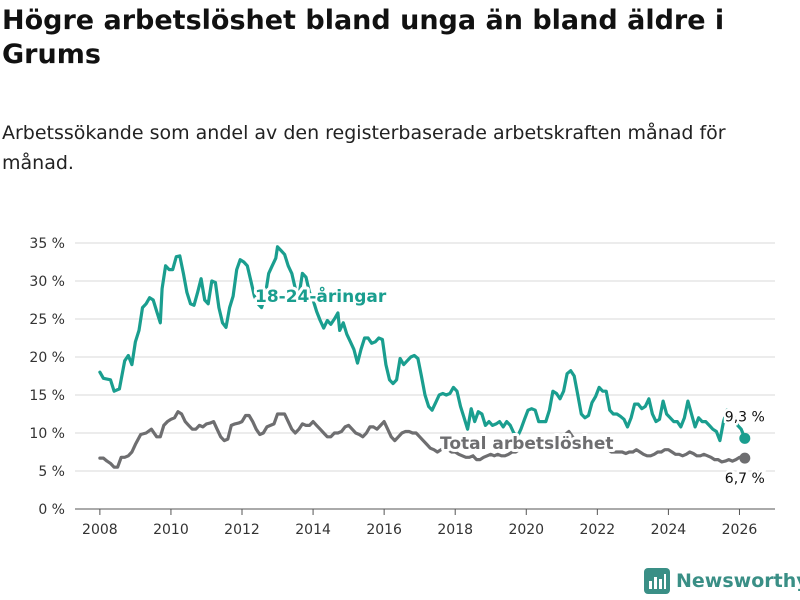 This screenshot has height=600, width=800. What do you see at coordinates (47, 377) in the screenshot?
I see `y-axis: 0 % 5 % 10 % 15 % 20 % 25 % 30 % 35 %` at bounding box center [47, 377].